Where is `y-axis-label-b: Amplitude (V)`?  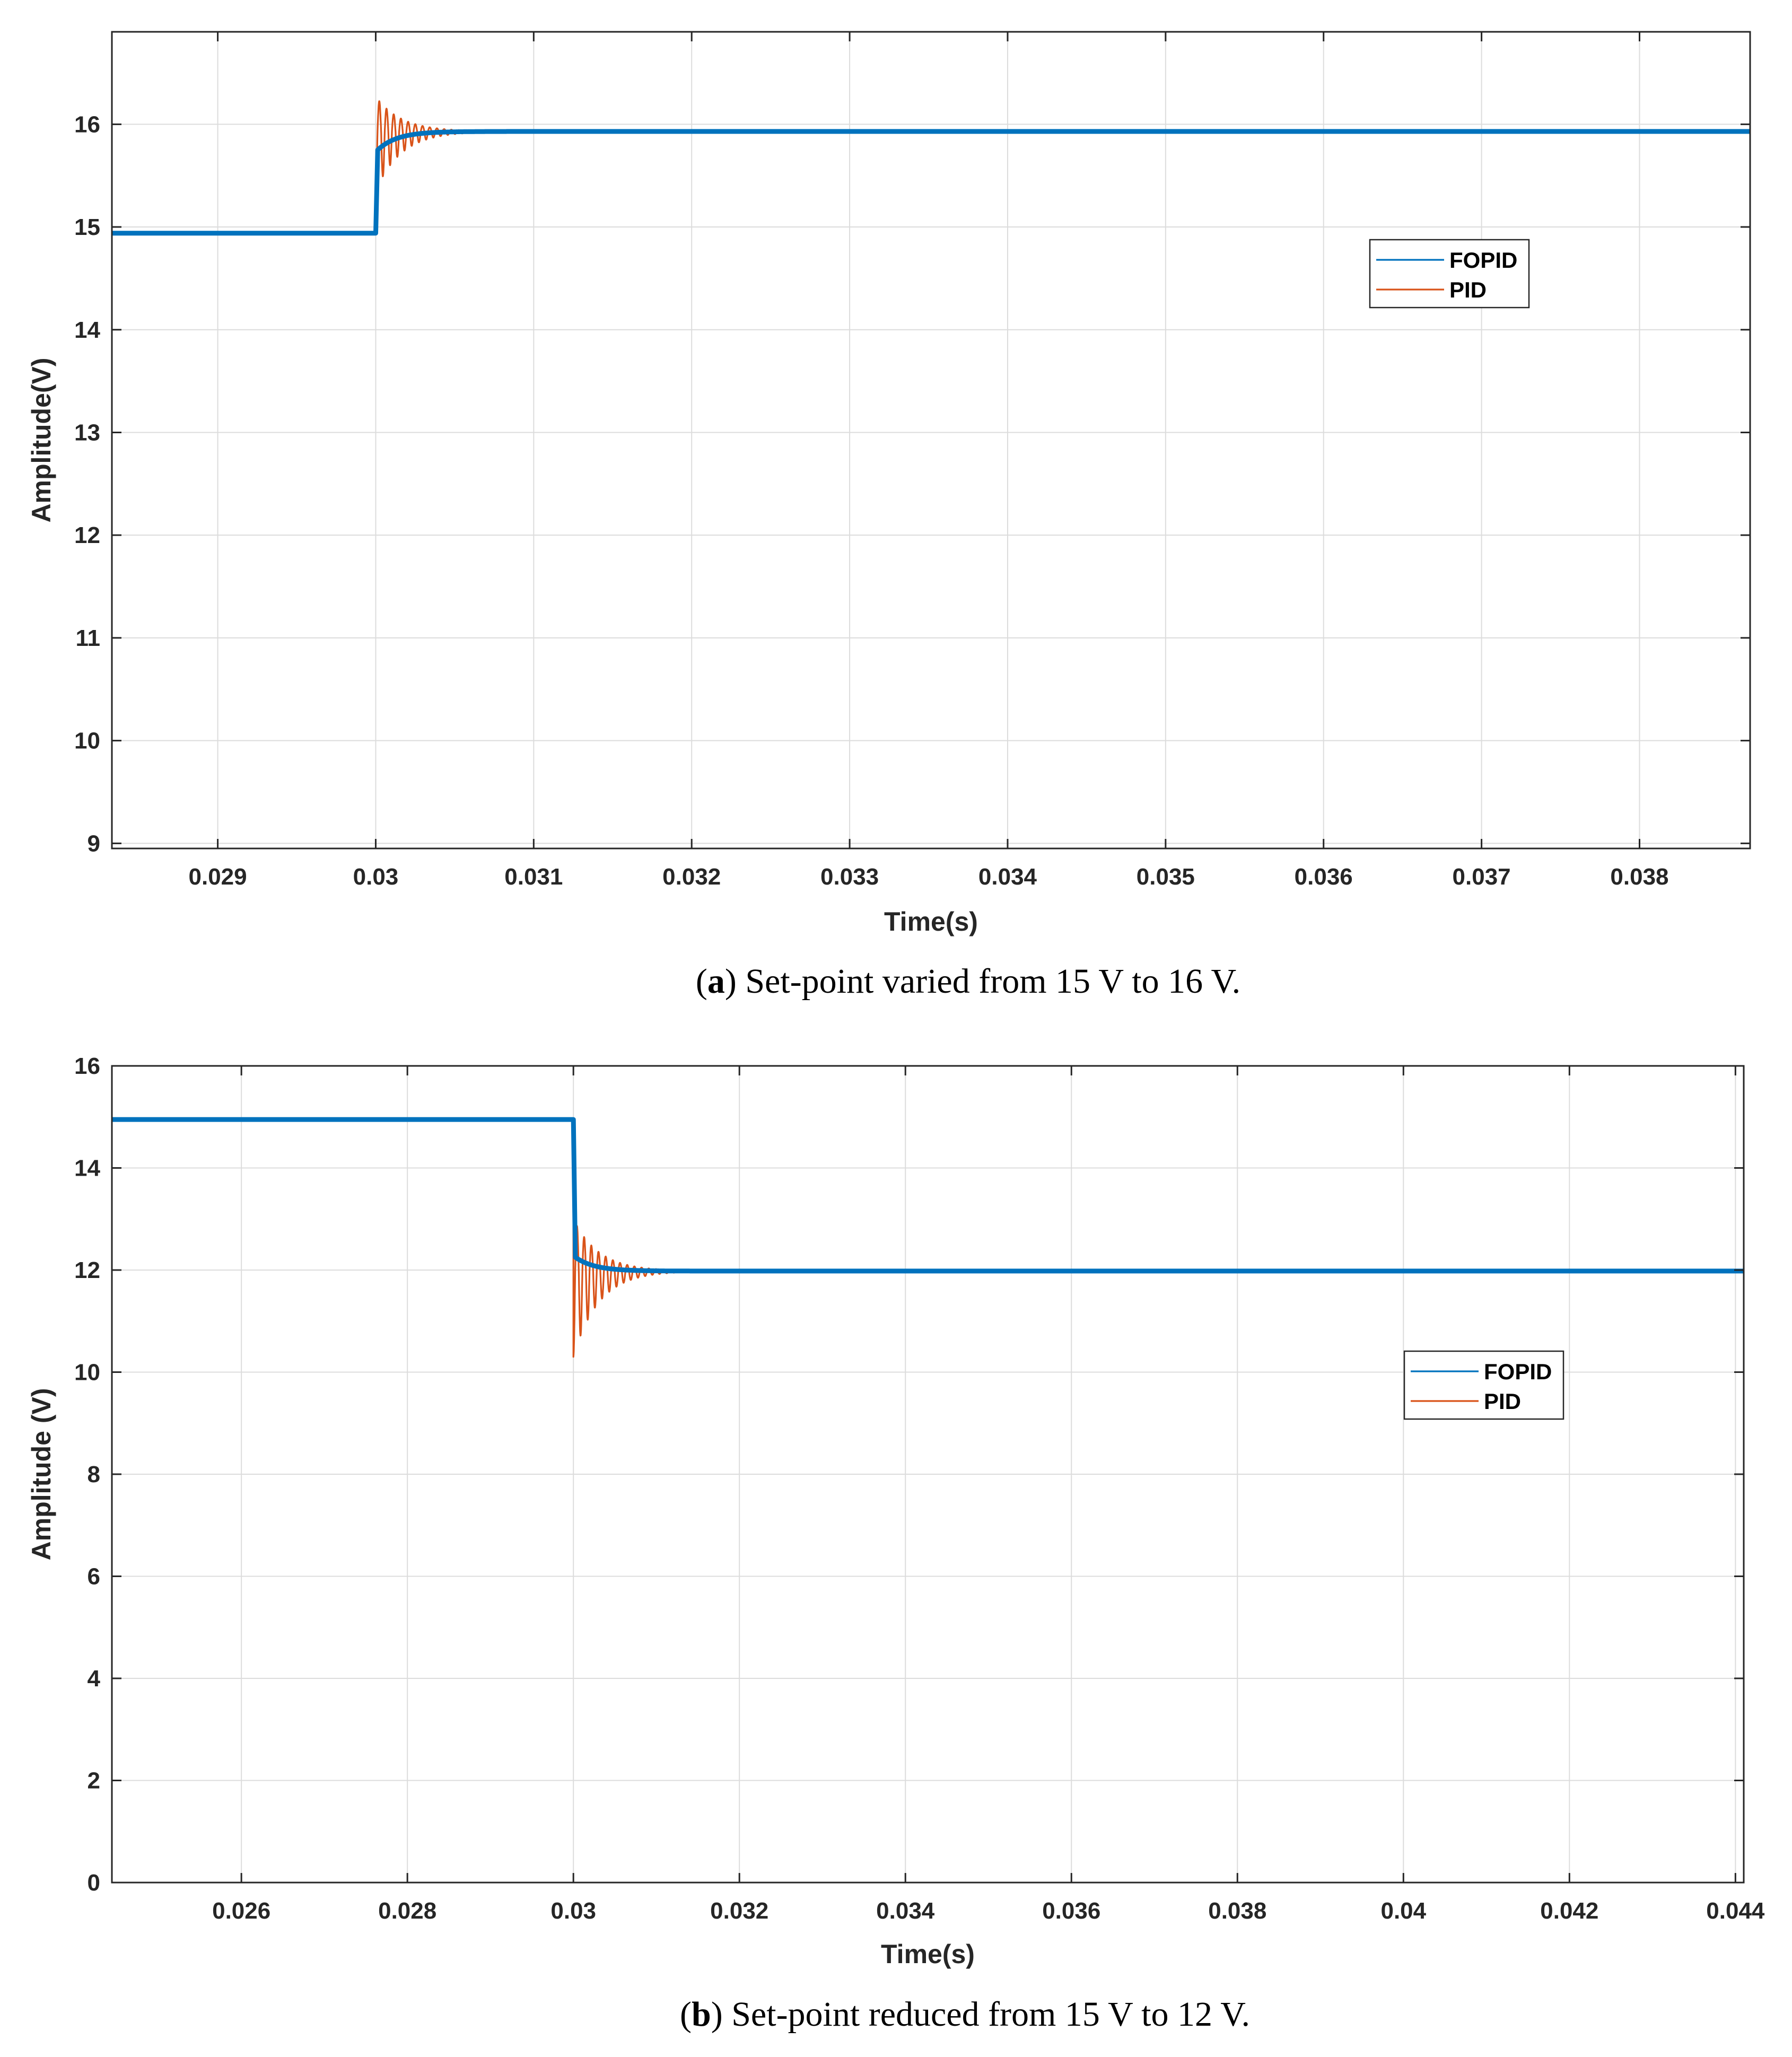 y-axis-label-b: Amplitude (V) is located at coordinates (41, 1474).